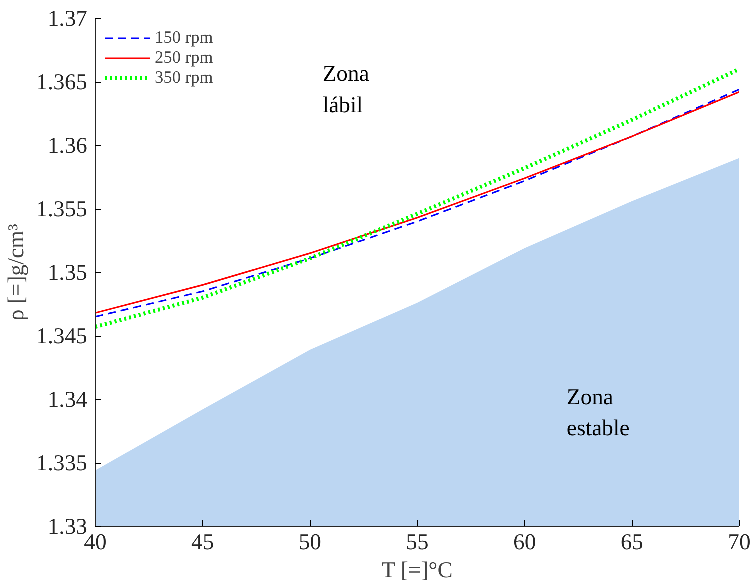 The height and width of the screenshot is (585, 751). Describe the element at coordinates (417, 542) in the screenshot. I see `x-tick-label: 55` at that location.